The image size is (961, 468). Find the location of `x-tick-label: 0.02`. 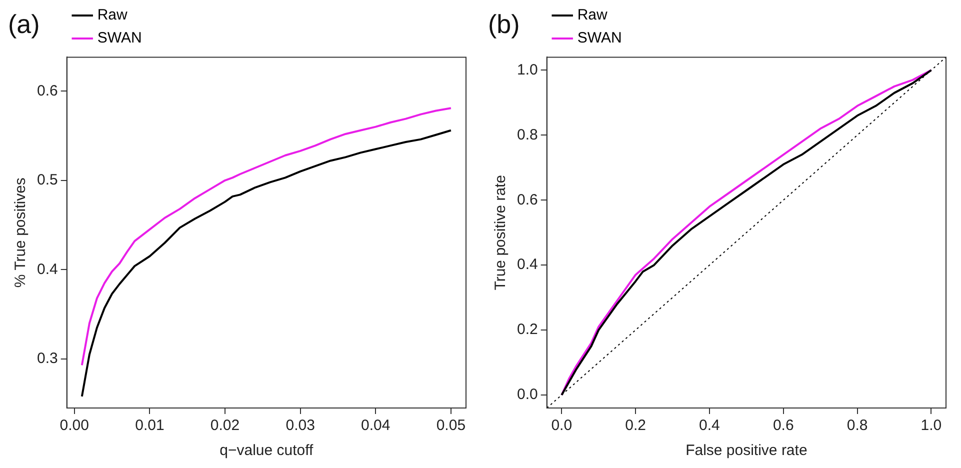

x-tick-label: 0.02 is located at coordinates (225, 425).